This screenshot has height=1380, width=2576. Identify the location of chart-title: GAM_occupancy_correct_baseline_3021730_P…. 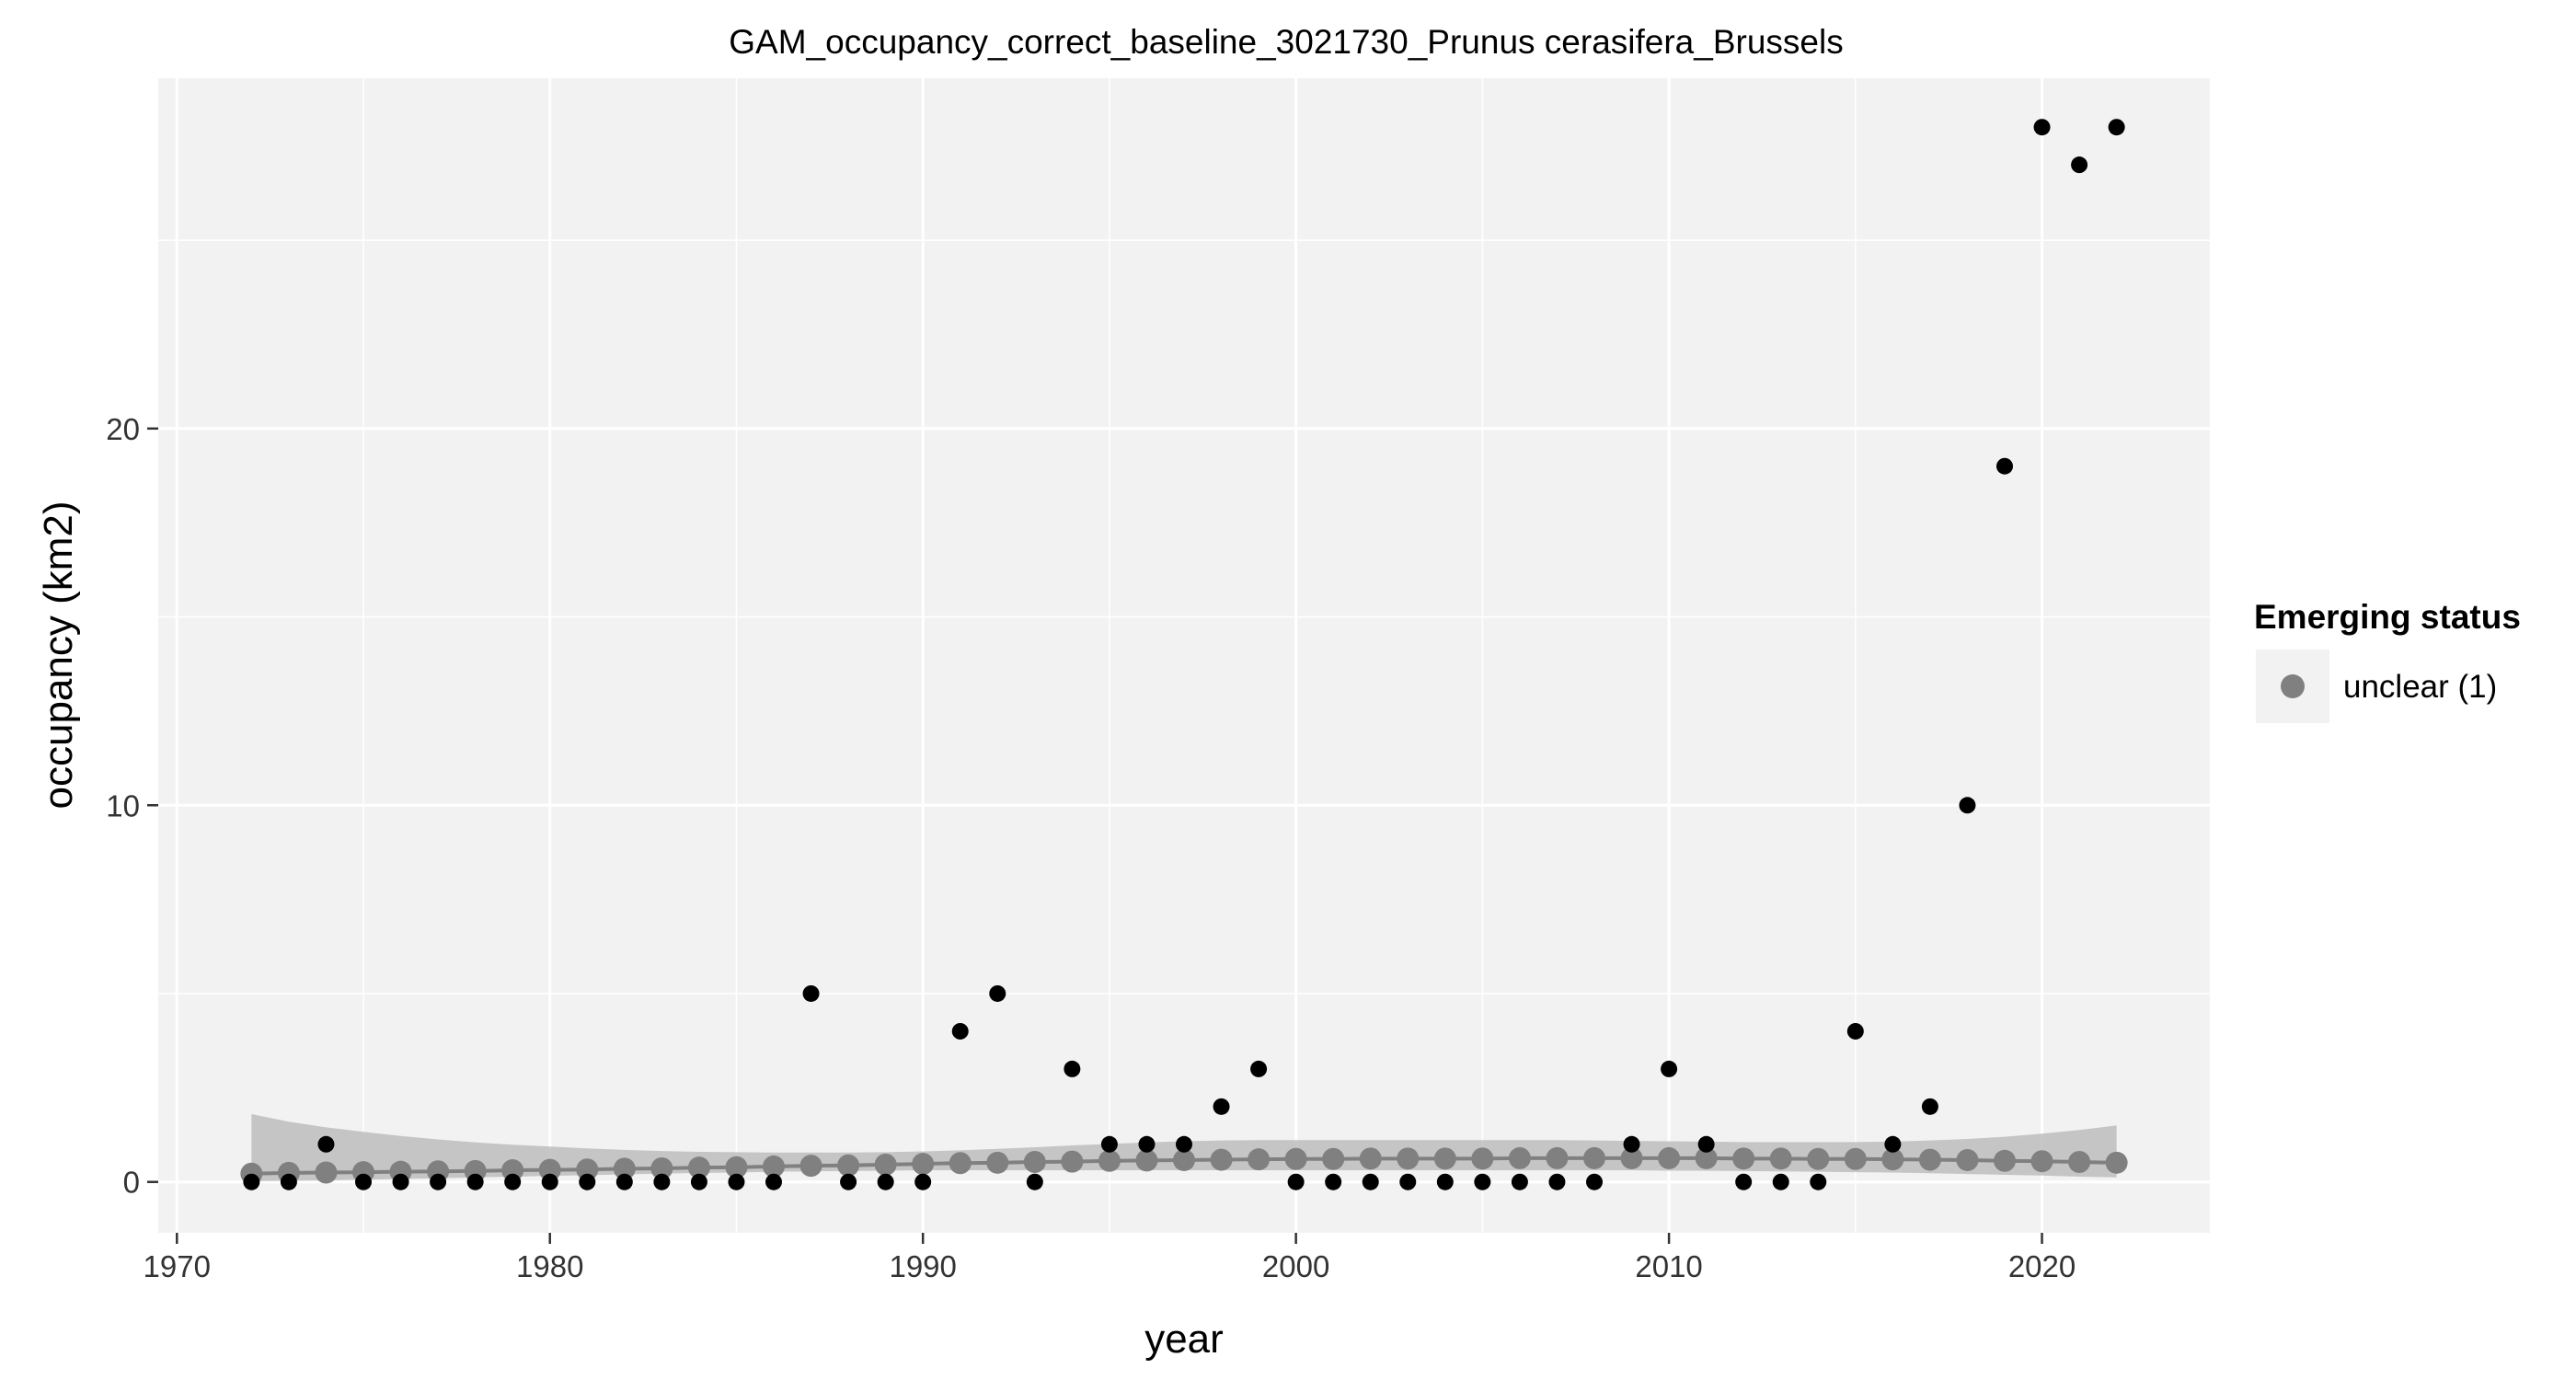
(1286, 42).